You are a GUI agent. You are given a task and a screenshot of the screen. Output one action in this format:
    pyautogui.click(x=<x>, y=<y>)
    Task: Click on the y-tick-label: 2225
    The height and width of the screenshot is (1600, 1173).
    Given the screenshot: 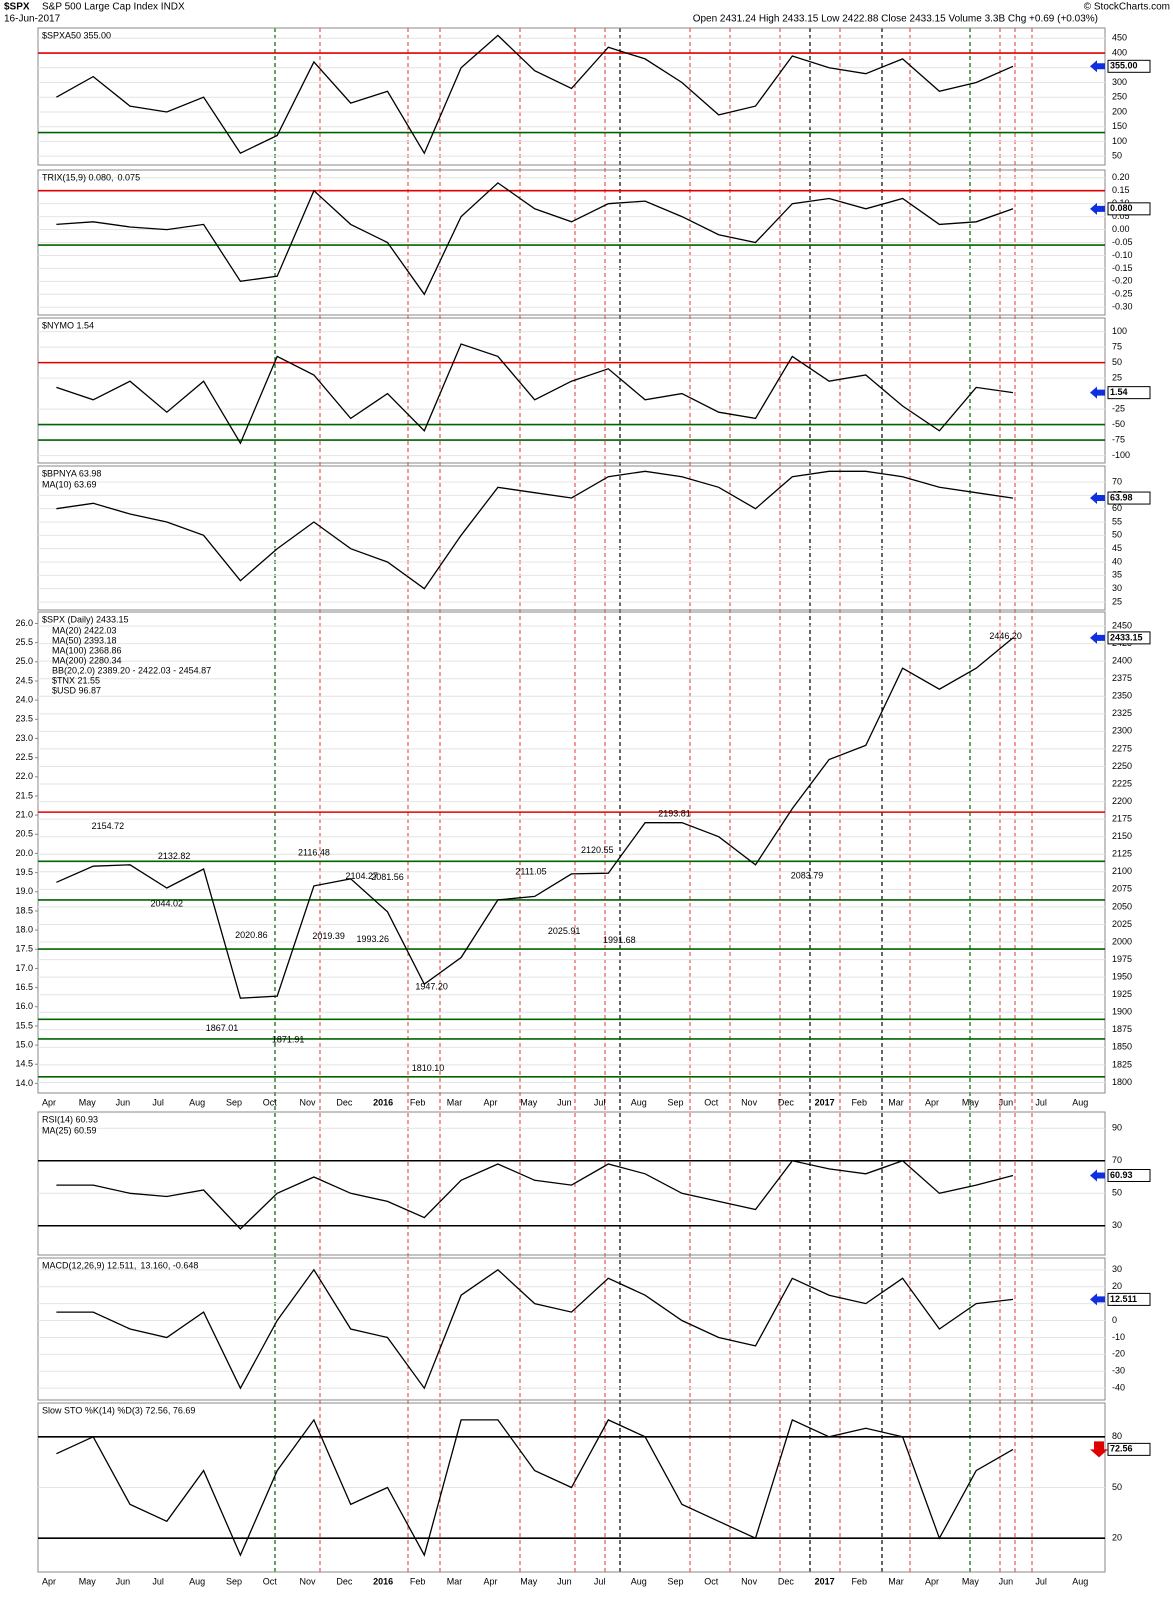 What is the action you would take?
    pyautogui.click(x=1122, y=783)
    